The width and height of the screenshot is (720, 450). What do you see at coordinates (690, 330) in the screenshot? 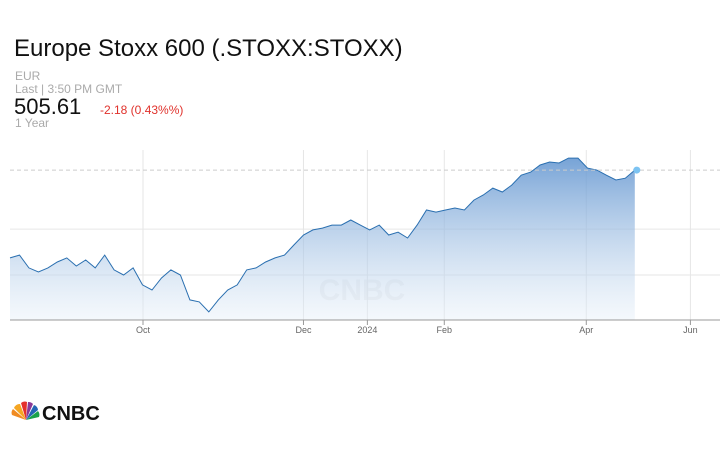
I see `x-tick-label: Jun` at bounding box center [690, 330].